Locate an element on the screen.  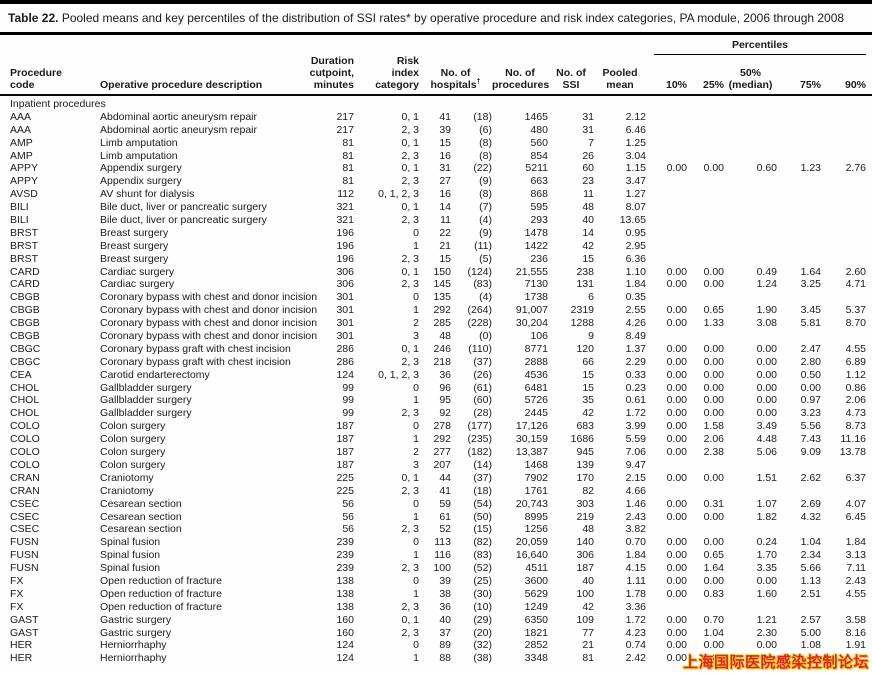
col-header-risk: Risk index category is located at coordinates (397, 73).